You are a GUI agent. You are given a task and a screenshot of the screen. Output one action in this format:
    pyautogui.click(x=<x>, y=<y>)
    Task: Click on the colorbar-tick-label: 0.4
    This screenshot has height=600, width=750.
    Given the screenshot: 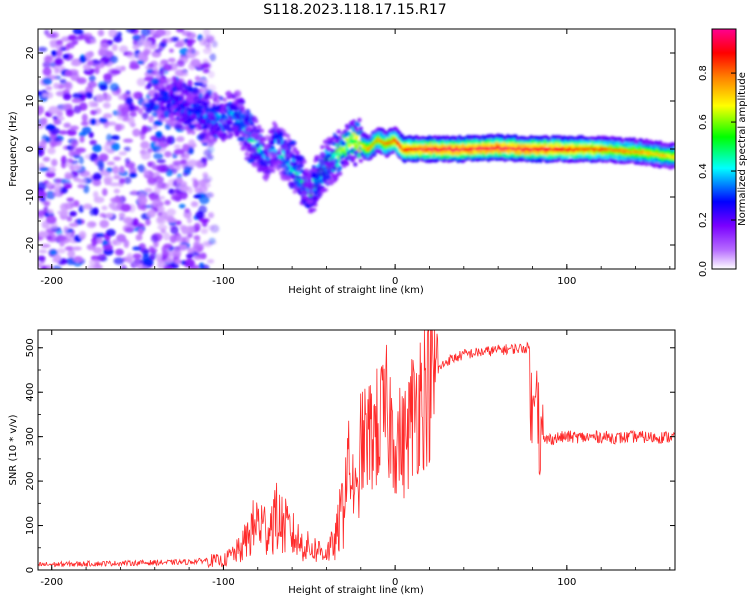 What is the action you would take?
    pyautogui.click(x=703, y=171)
    